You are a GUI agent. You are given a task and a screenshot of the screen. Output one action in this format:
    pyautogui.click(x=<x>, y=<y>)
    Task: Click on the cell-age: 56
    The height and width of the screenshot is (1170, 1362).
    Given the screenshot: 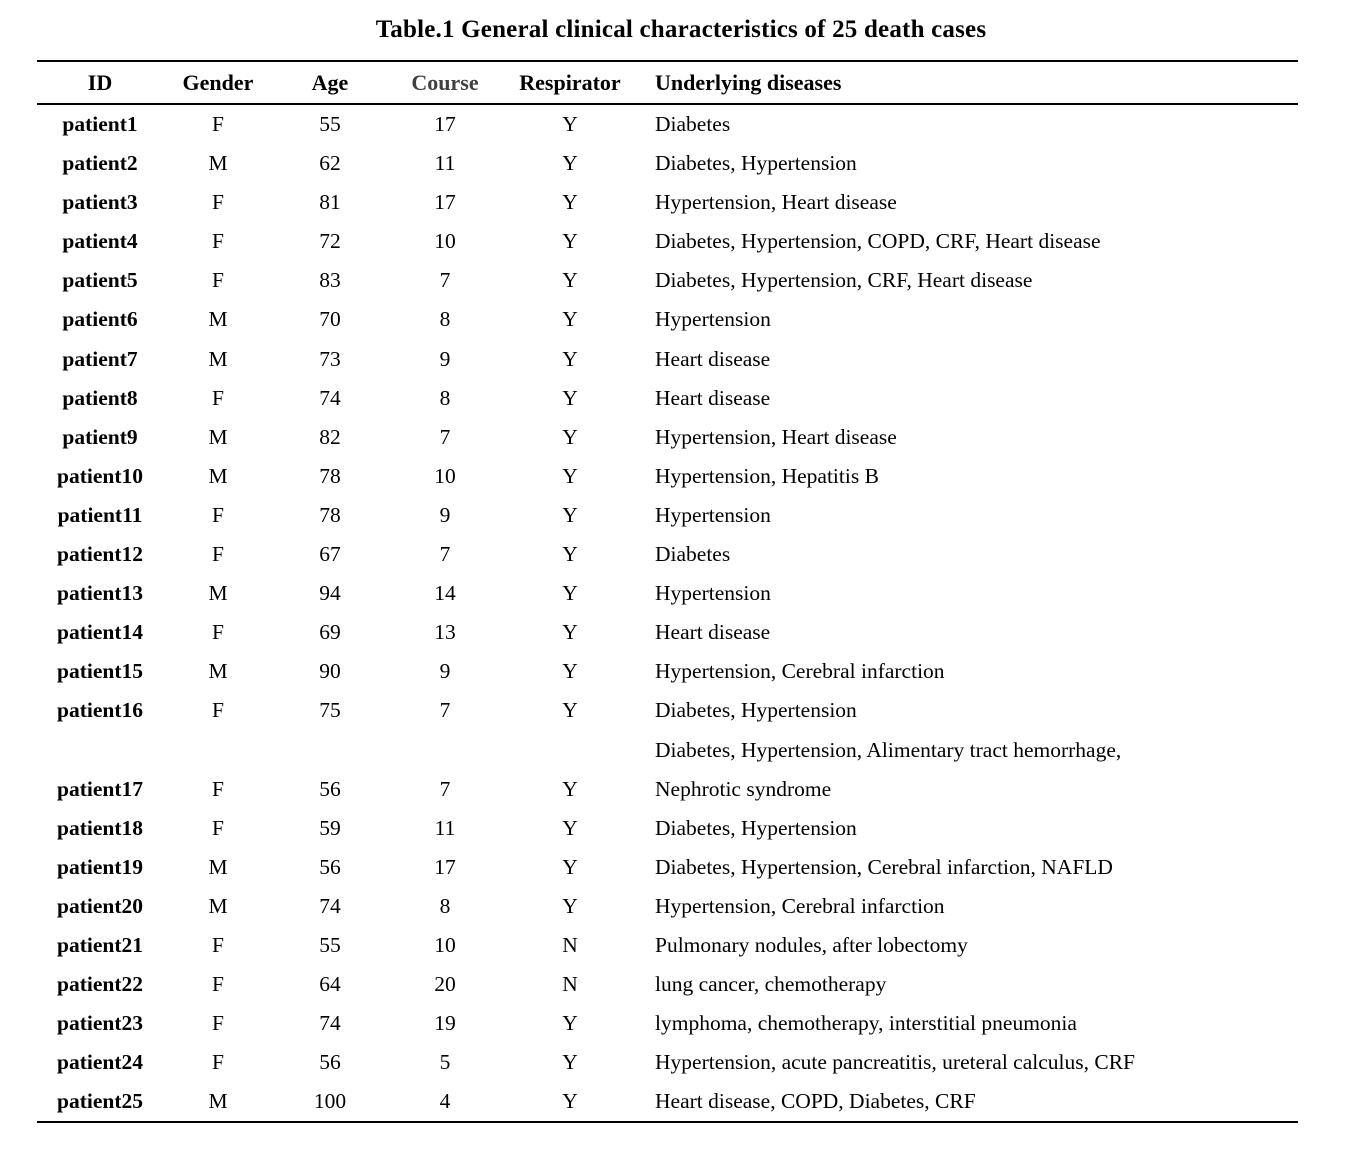 What is the action you would take?
    pyautogui.click(x=330, y=866)
    